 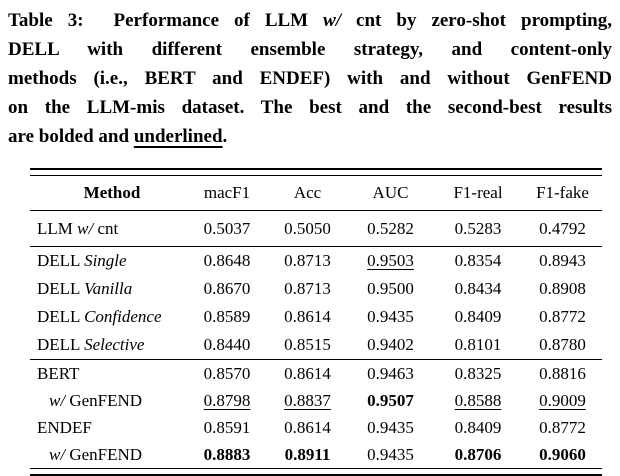 I want to click on method-cell: DELL Single, so click(x=108, y=261).